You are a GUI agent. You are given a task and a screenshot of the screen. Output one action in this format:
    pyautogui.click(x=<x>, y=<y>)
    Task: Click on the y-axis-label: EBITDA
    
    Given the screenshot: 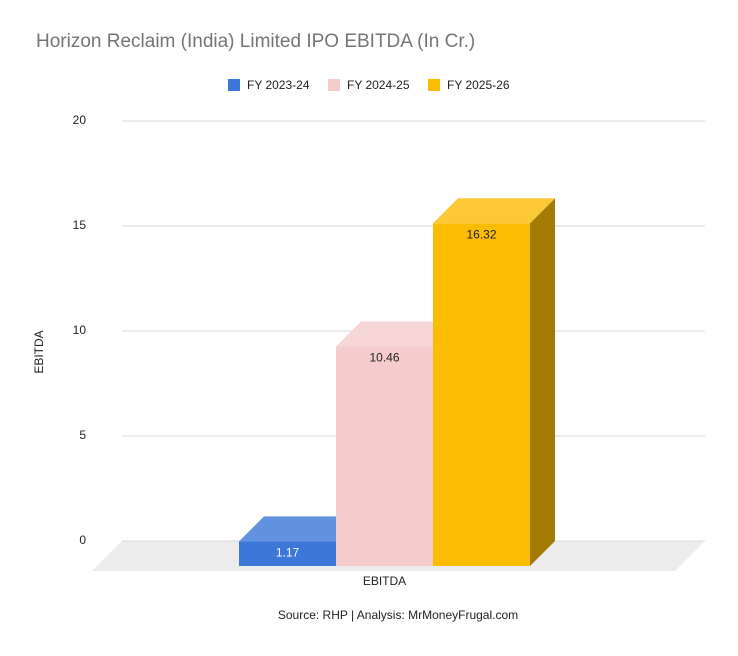 What is the action you would take?
    pyautogui.click(x=39, y=351)
    